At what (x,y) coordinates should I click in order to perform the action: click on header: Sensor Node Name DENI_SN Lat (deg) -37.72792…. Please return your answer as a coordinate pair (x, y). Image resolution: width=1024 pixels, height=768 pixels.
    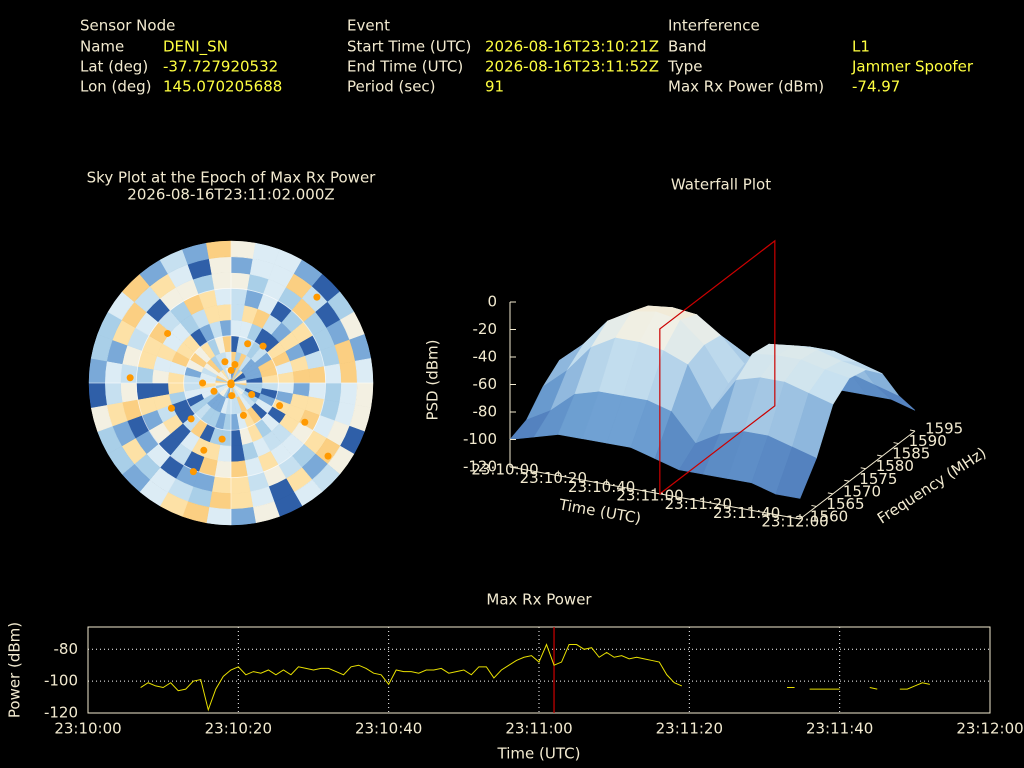
    Looking at the image, I should click on (527, 56).